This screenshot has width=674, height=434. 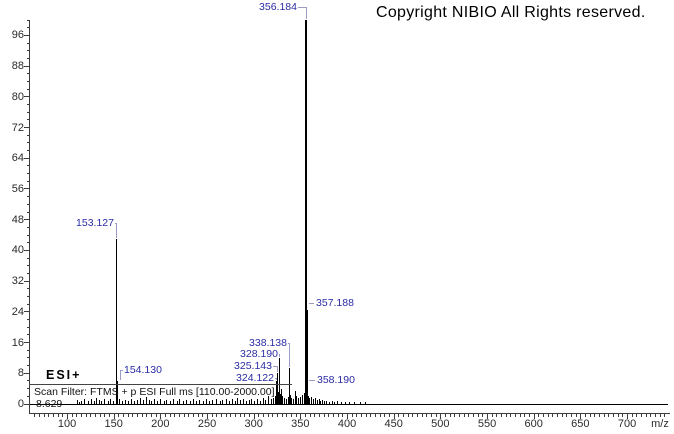 What do you see at coordinates (278, 7) in the screenshot?
I see `peak-label: 356.184` at bounding box center [278, 7].